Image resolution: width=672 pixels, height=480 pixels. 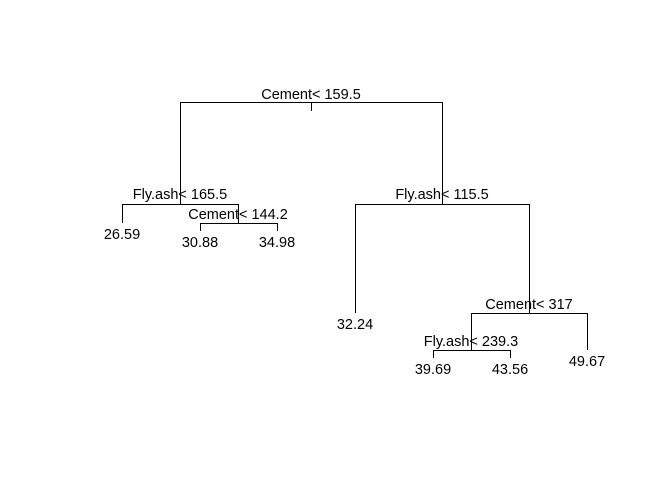 I want to click on leaf-label: 49.67, so click(x=587, y=362).